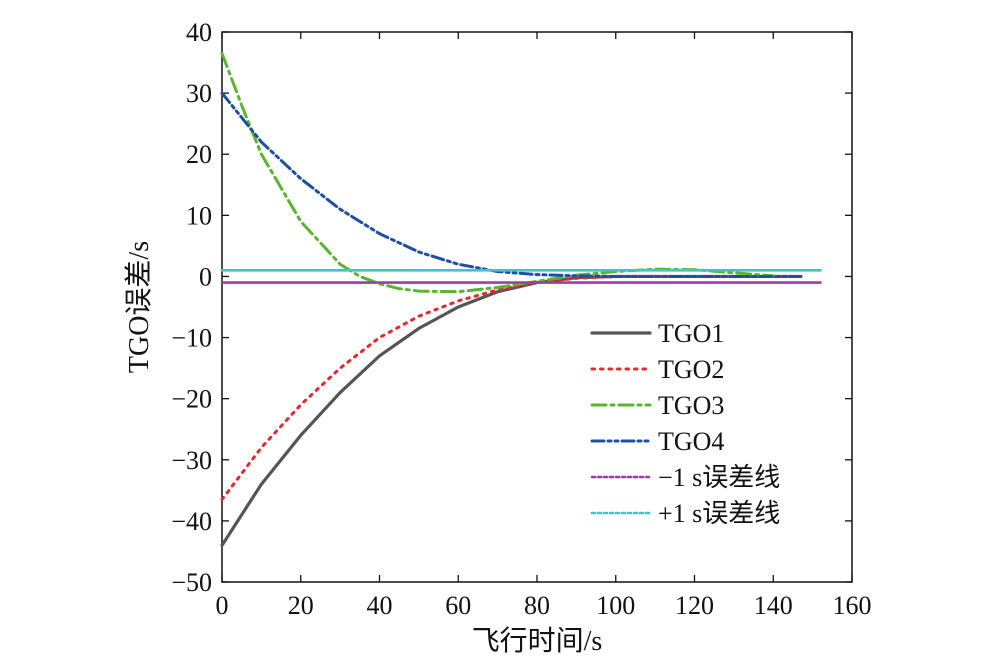 The image size is (1000, 665). Describe the element at coordinates (694, 605) in the screenshot. I see `x-tick-label: 120` at that location.